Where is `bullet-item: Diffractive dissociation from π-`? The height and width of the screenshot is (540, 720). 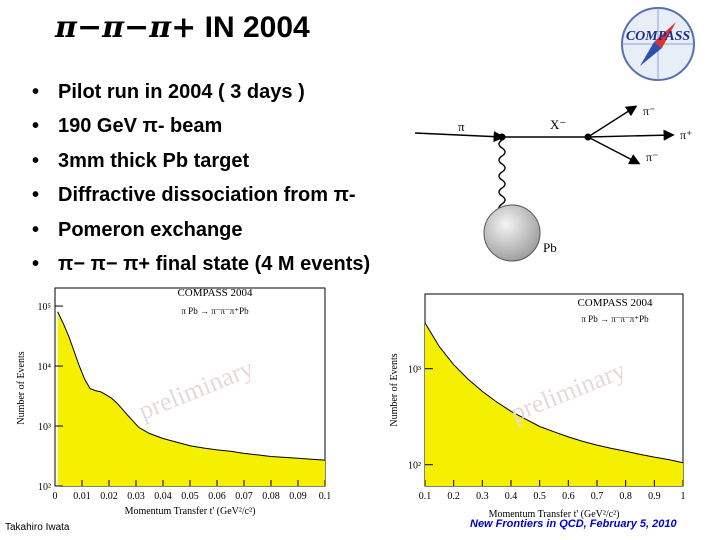
bullet-item: Diffractive dissociation from π- is located at coordinates (201, 198).